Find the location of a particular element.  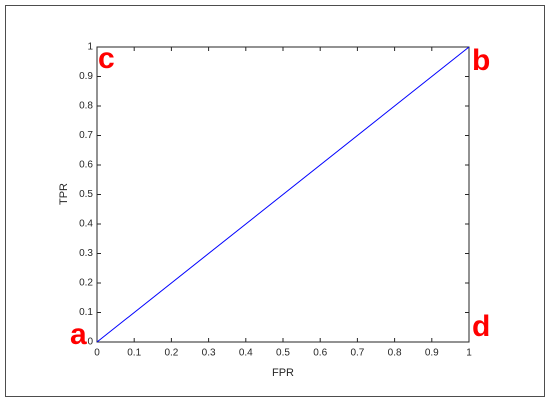

x-tick-label: 0.3 is located at coordinates (209, 353).